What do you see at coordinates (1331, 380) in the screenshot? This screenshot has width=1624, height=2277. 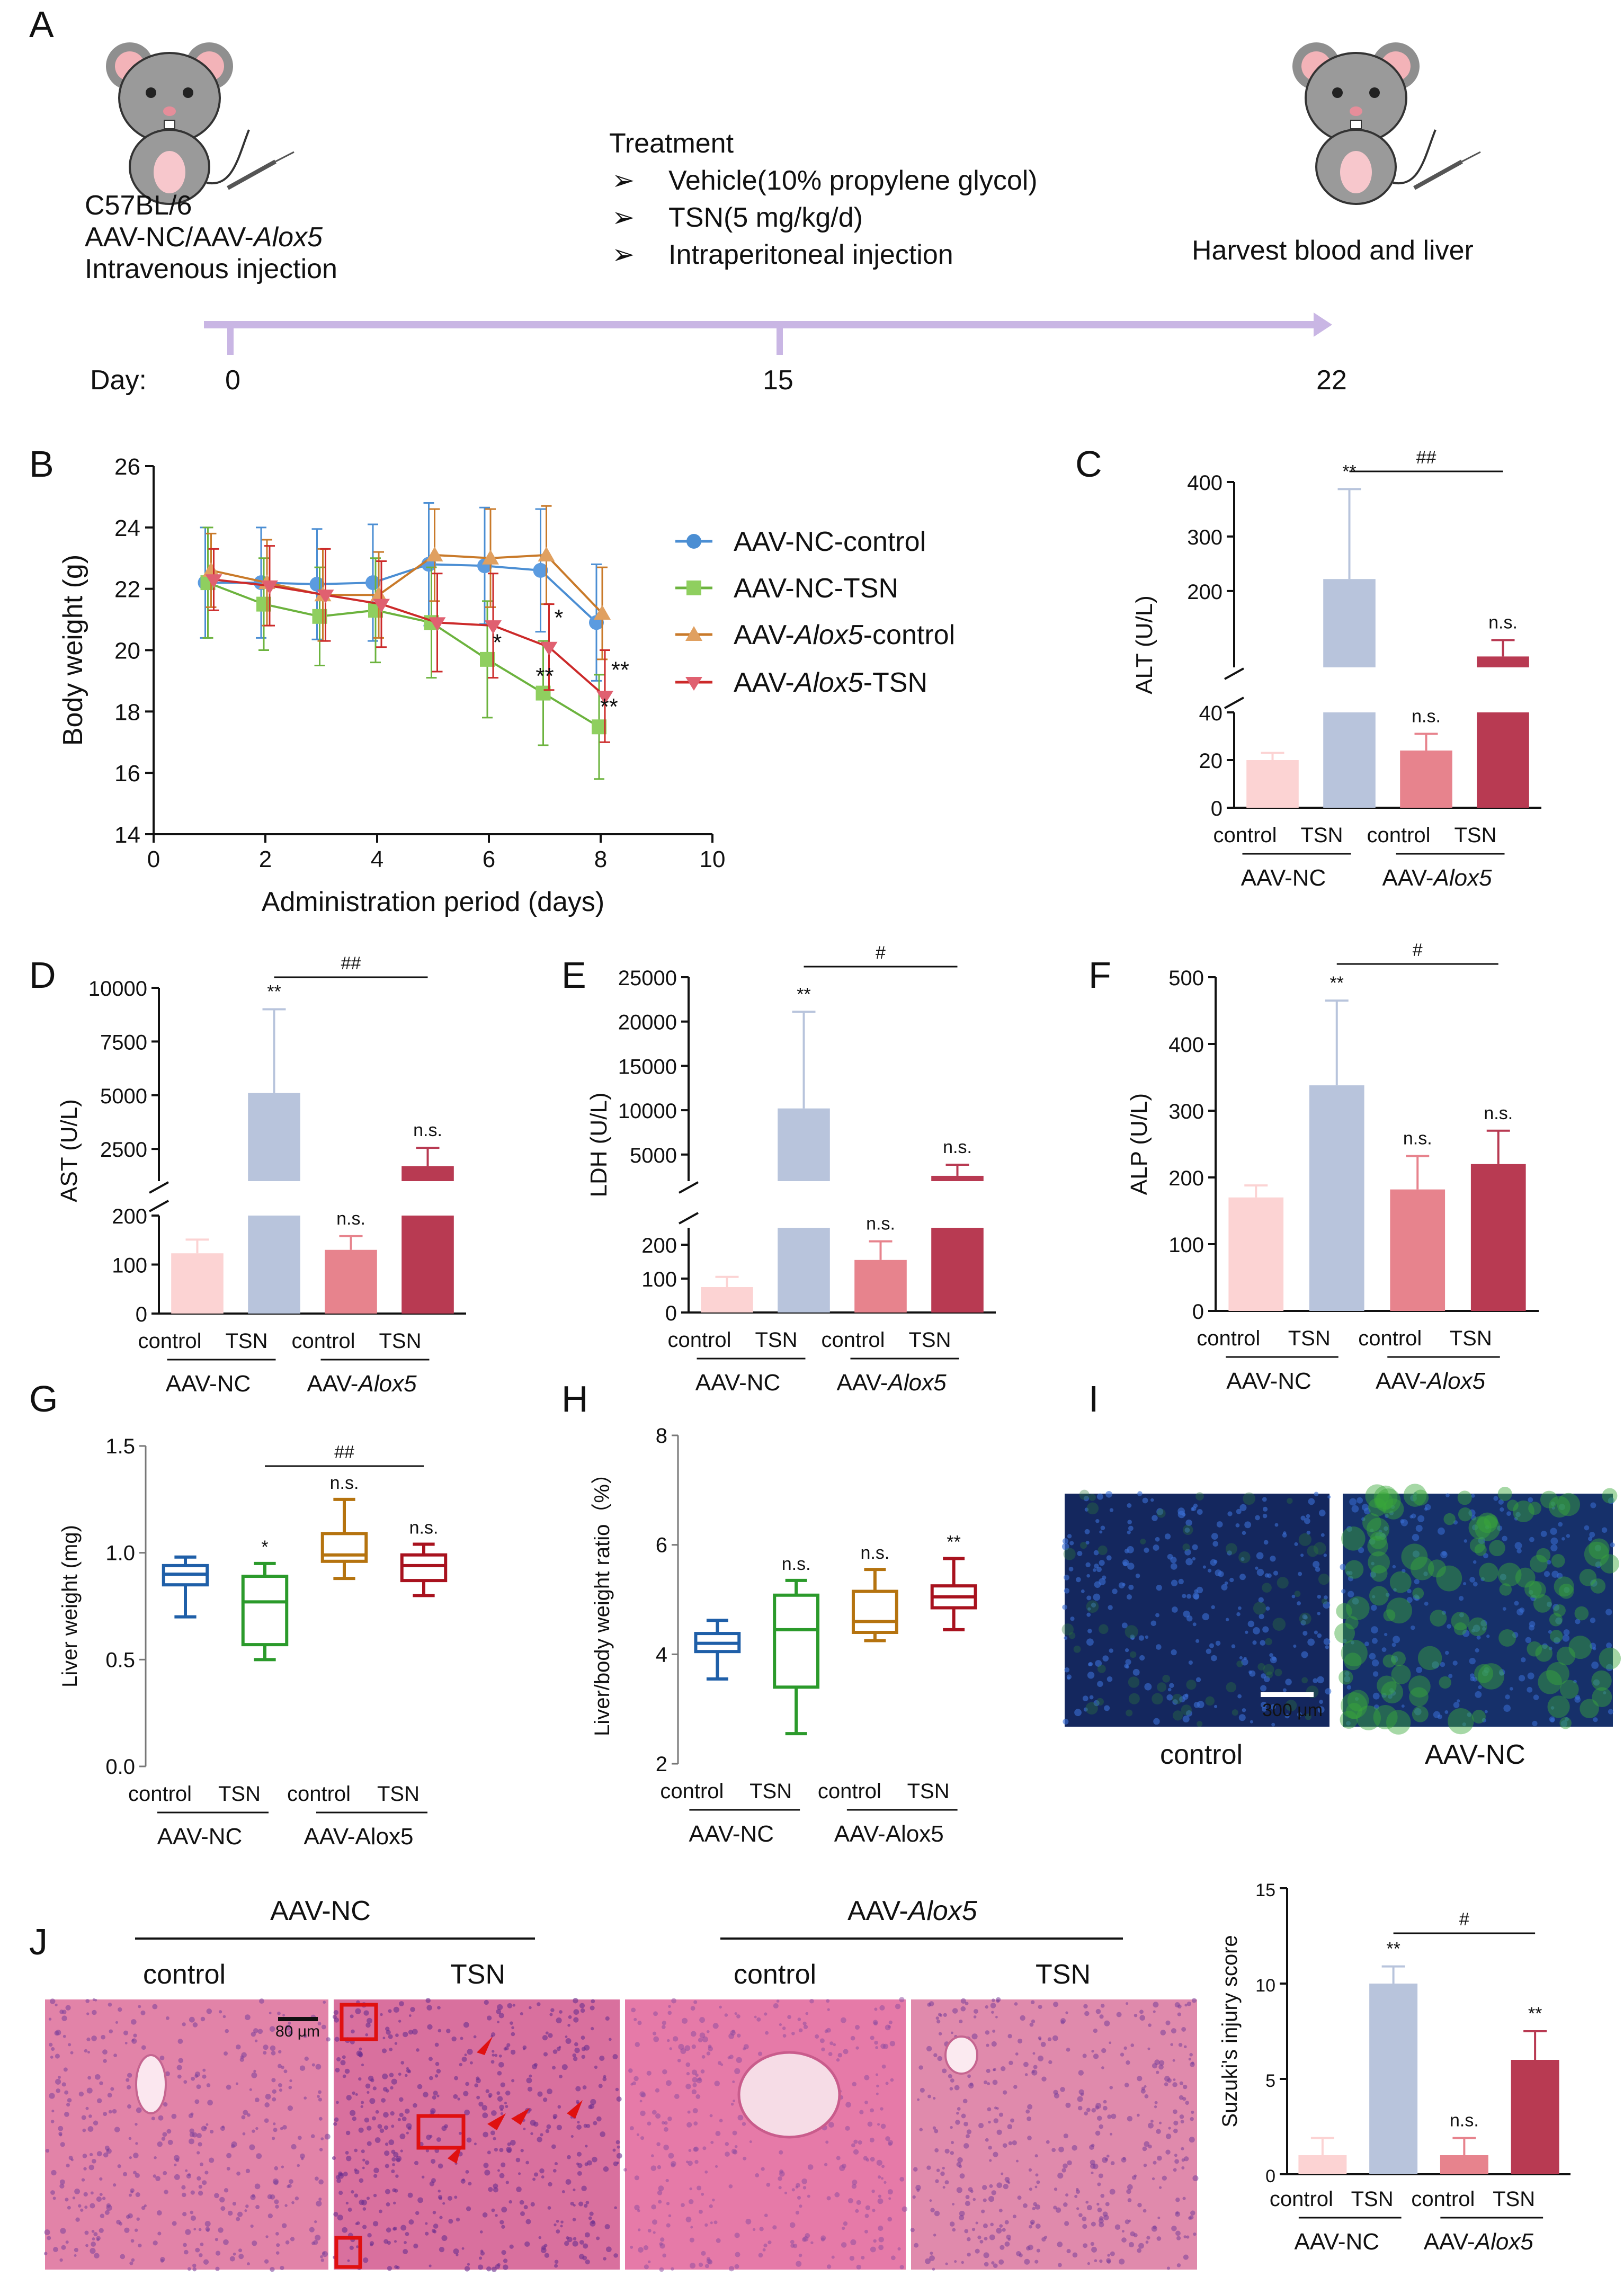 I see `day-tick: 22` at bounding box center [1331, 380].